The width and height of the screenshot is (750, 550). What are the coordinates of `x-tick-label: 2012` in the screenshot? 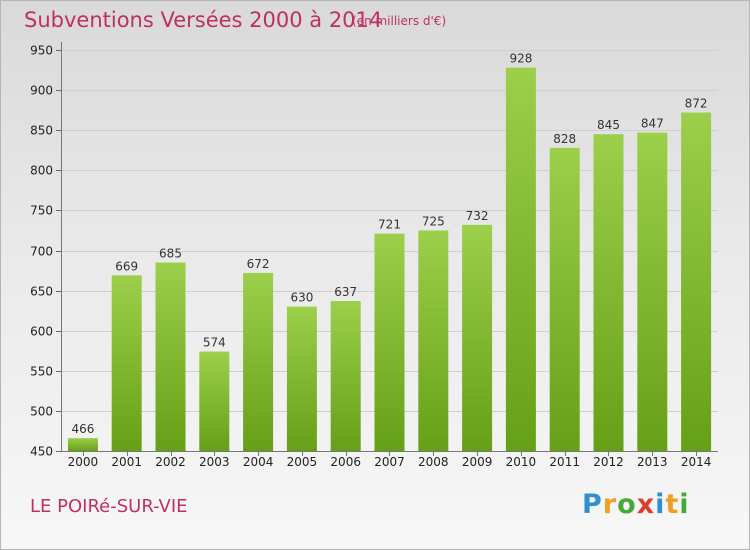 It's located at (608, 462).